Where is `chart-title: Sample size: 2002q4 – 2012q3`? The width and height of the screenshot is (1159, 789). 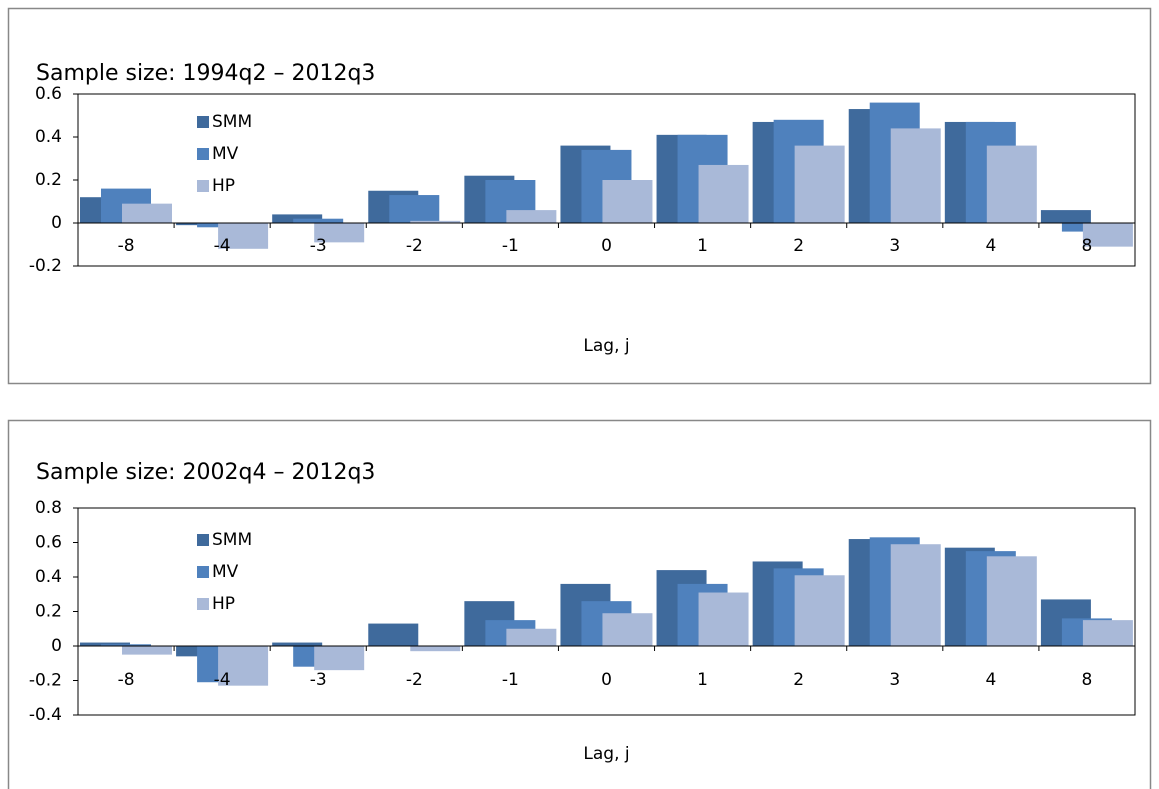 chart-title: Sample size: 2002q4 – 2012q3 is located at coordinates (205, 472).